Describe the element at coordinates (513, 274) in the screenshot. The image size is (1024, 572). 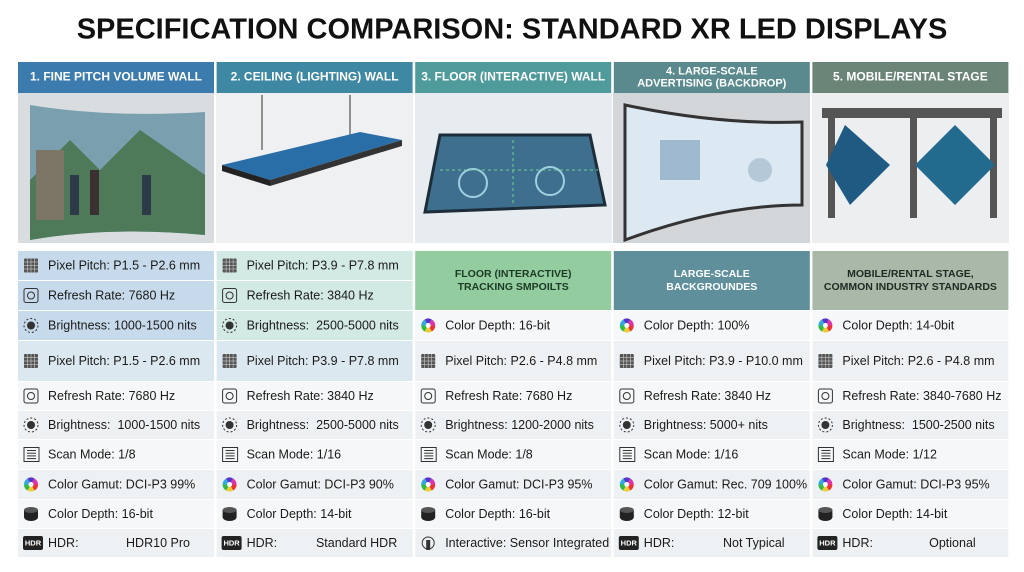
I see `banner-text: FLOOR (INTERACTIVE)` at that location.